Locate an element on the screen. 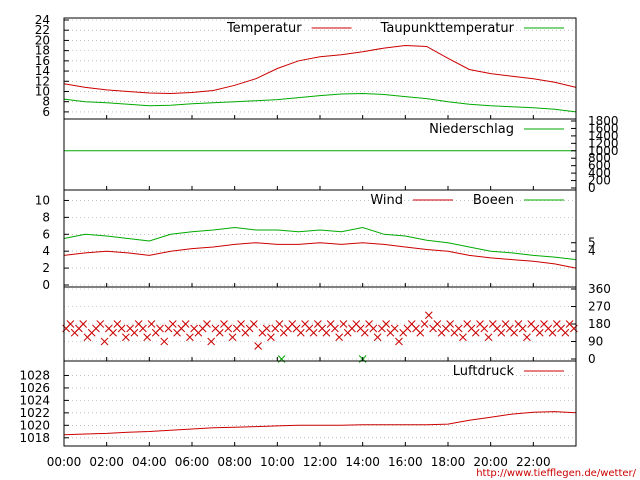  ytick-right-label-1-3: 600 is located at coordinates (599, 166).